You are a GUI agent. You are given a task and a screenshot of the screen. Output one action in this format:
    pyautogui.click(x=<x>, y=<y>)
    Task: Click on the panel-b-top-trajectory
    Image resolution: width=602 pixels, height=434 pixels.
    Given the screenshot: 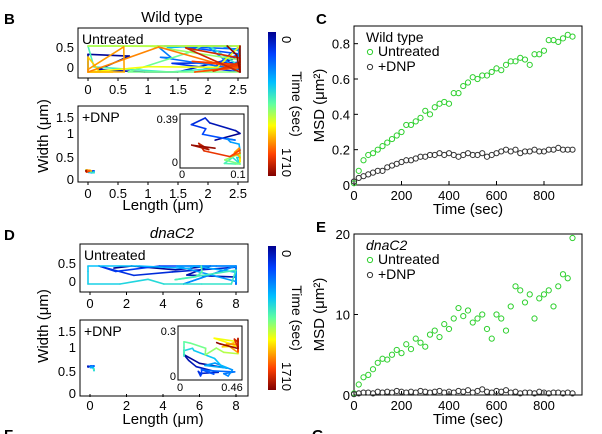 What is the action you would take?
    pyautogui.click(x=164, y=59)
    